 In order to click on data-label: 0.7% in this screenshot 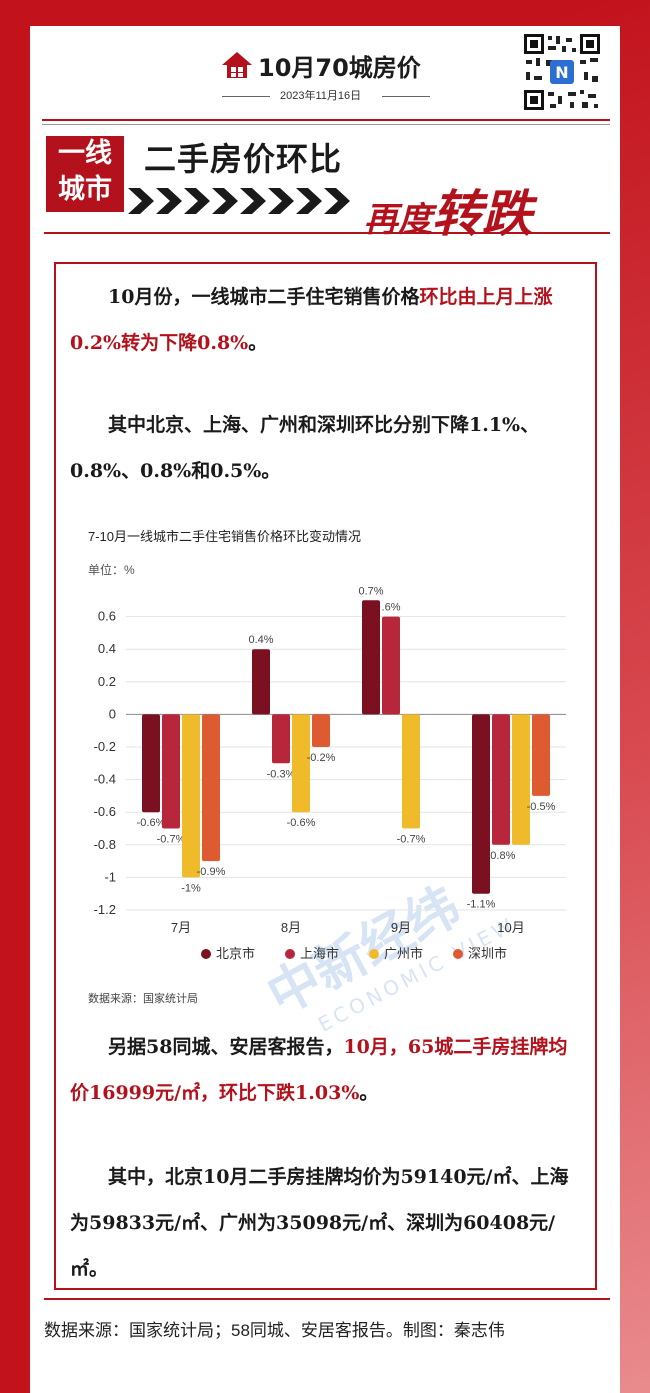, I will do `click(370, 591)`.